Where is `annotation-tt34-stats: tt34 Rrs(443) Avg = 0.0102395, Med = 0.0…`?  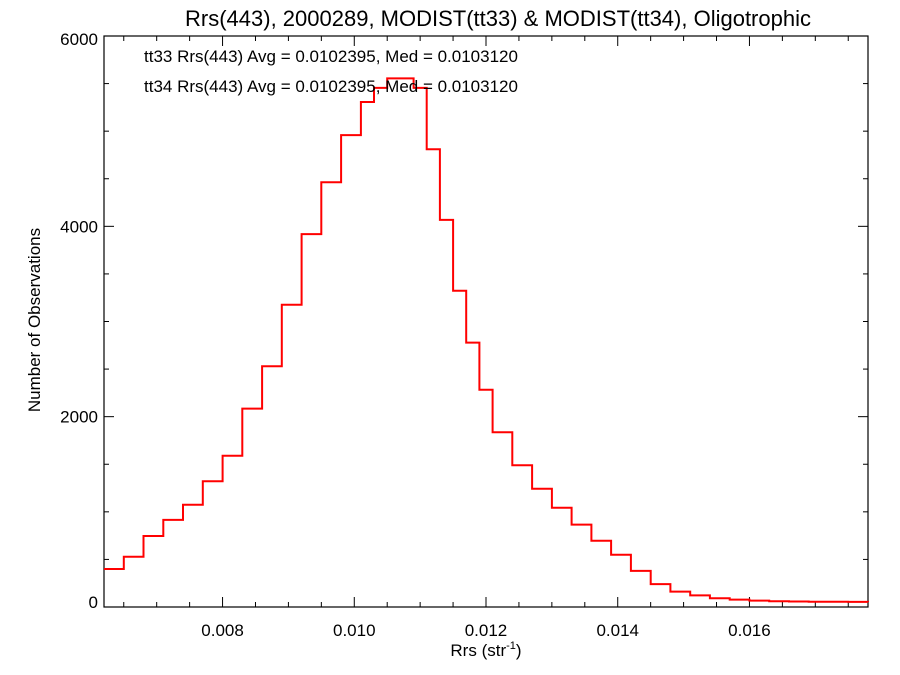
annotation-tt34-stats: tt34 Rrs(443) Avg = 0.0102395, Med = 0.0… is located at coordinates (331, 86).